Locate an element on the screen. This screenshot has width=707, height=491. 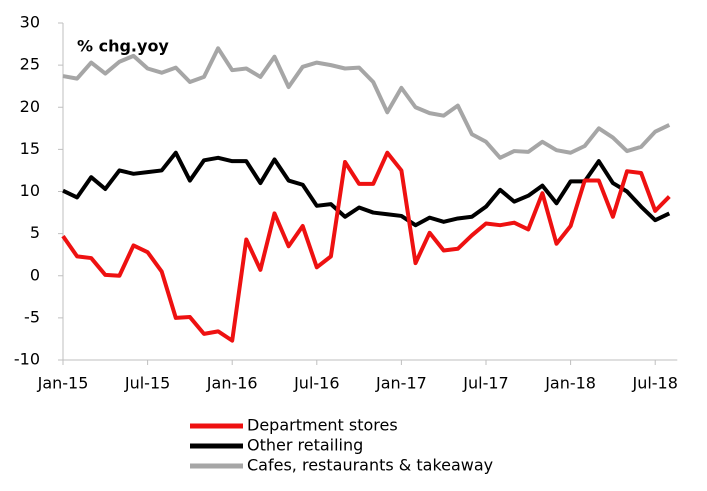
series-line is located at coordinates (366, 189).